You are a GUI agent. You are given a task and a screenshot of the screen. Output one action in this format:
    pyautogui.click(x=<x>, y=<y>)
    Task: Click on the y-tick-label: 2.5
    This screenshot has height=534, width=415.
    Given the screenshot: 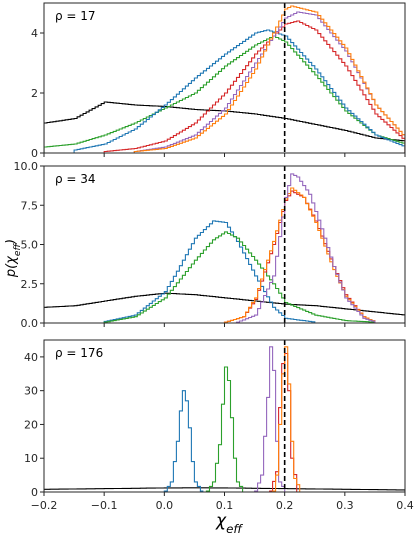 What is the action you would take?
    pyautogui.click(x=30, y=284)
    